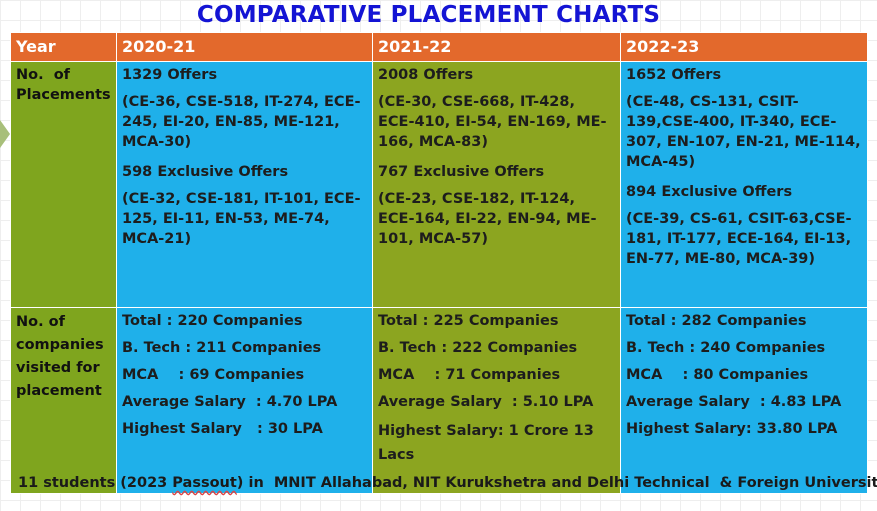  Describe the element at coordinates (478, 348) in the screenshot. I see `btech-2021-22: B. Tech : 222 Companies` at that location.